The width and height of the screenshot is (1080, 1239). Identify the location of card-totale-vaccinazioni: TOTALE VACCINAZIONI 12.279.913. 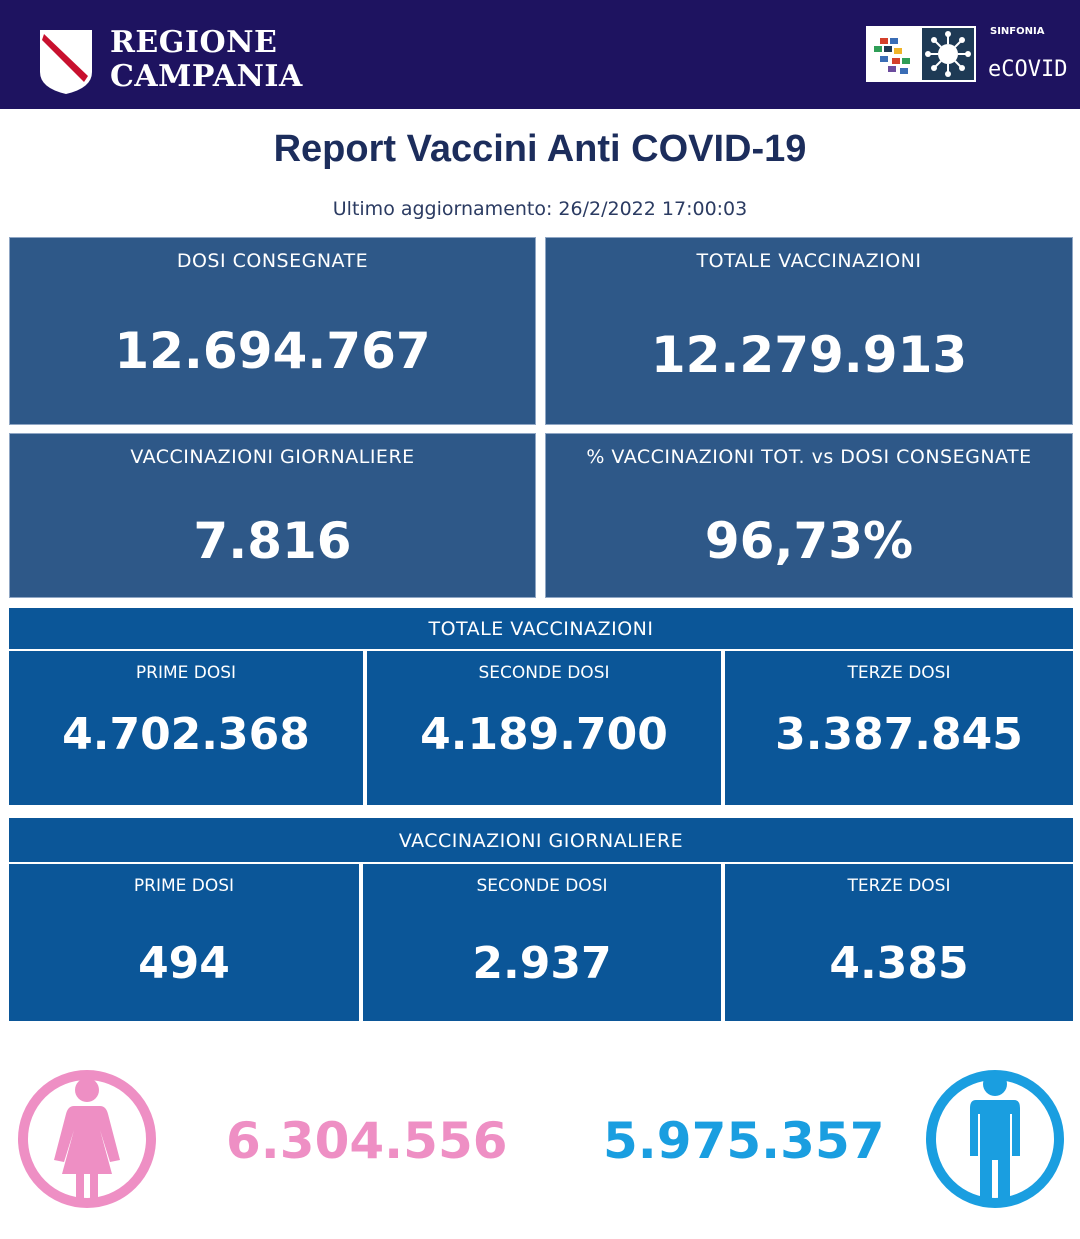
(809, 331).